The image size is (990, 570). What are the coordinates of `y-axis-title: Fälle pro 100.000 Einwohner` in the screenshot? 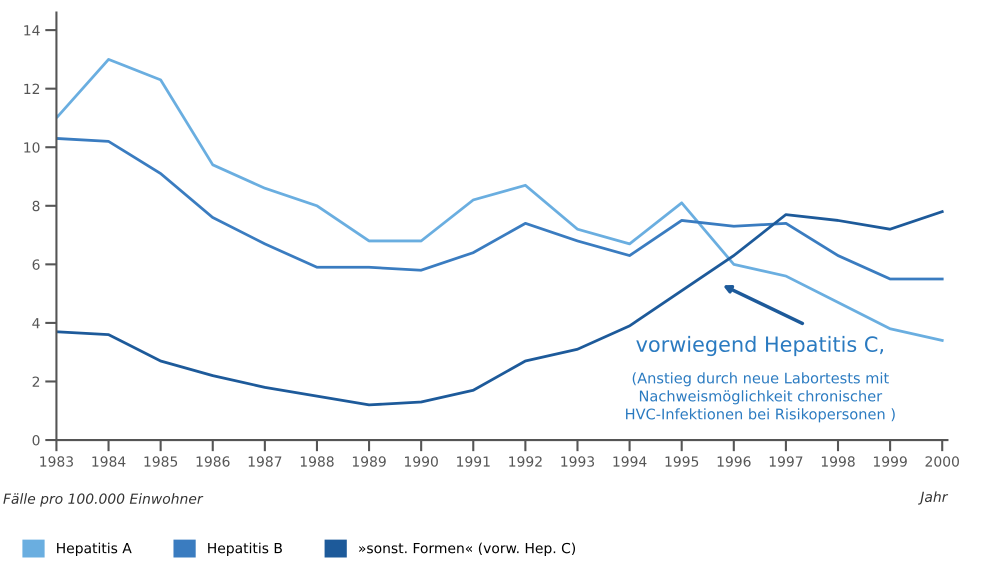 It's located at (103, 500).